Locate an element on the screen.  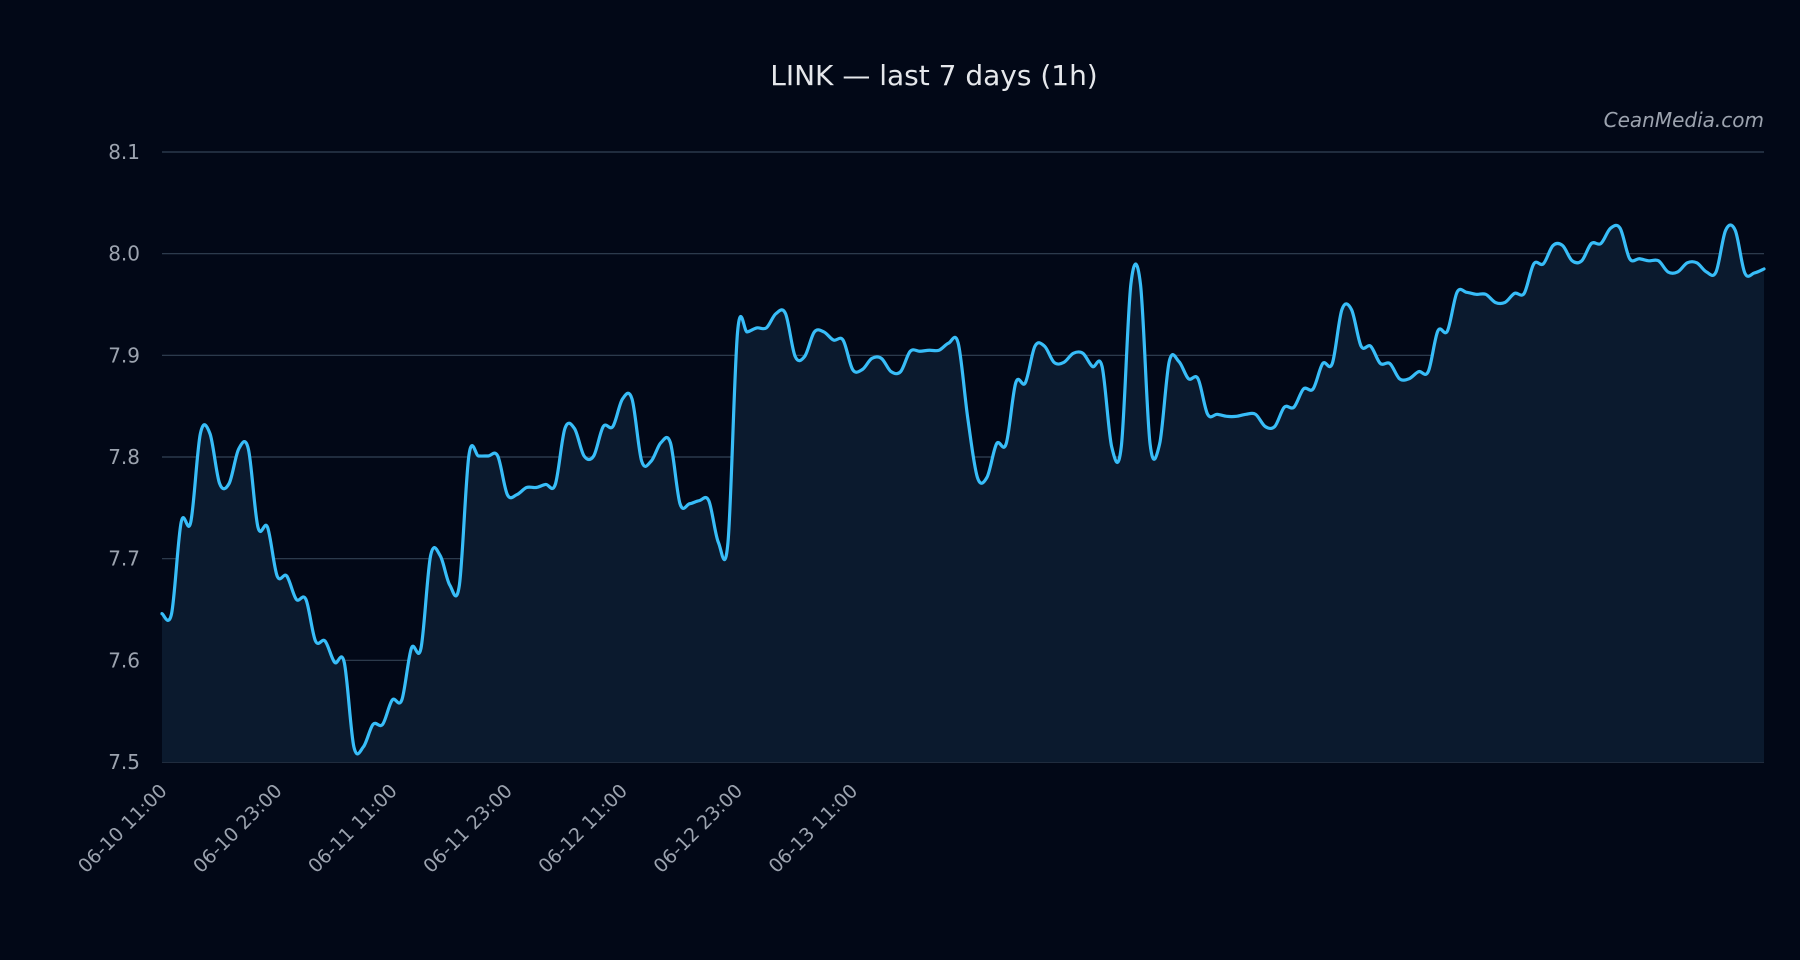
y-tick-label-2: 7.7 is located at coordinates (124, 559).